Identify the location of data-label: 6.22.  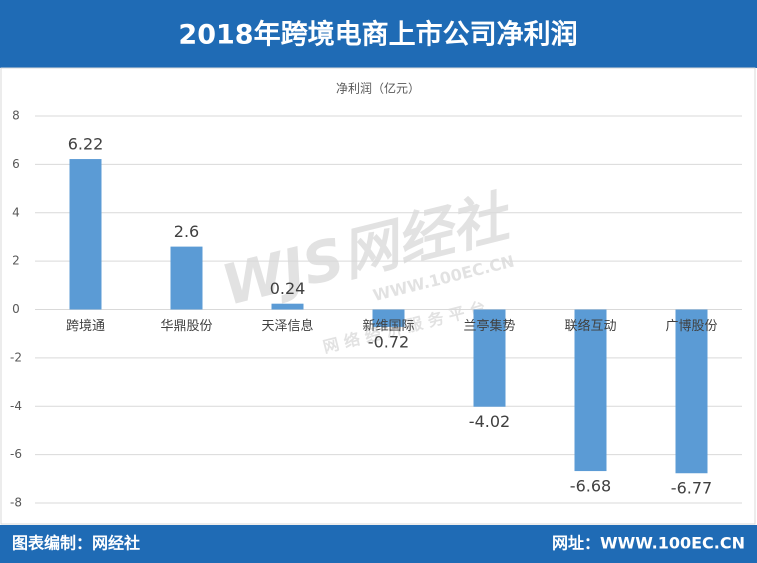
(86, 144).